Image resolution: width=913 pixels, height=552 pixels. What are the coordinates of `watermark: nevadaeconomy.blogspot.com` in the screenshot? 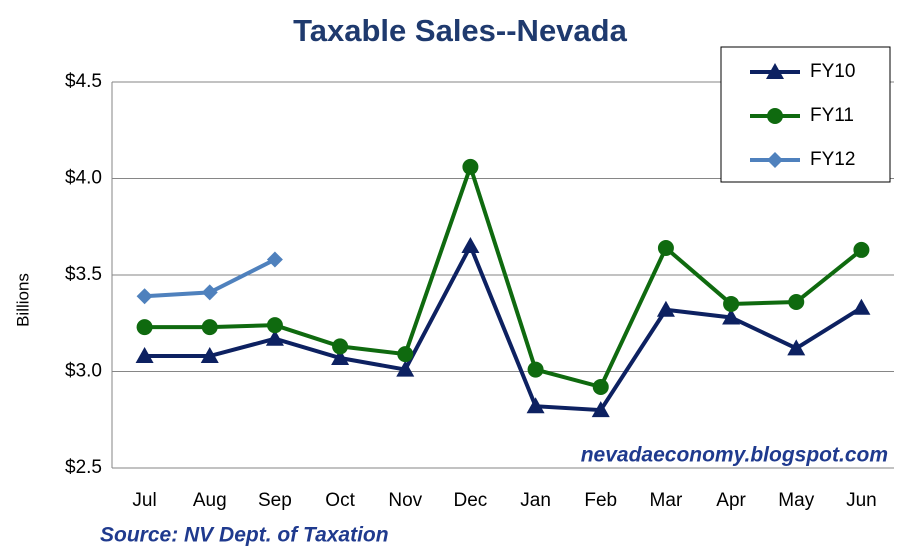 It's located at (734, 455).